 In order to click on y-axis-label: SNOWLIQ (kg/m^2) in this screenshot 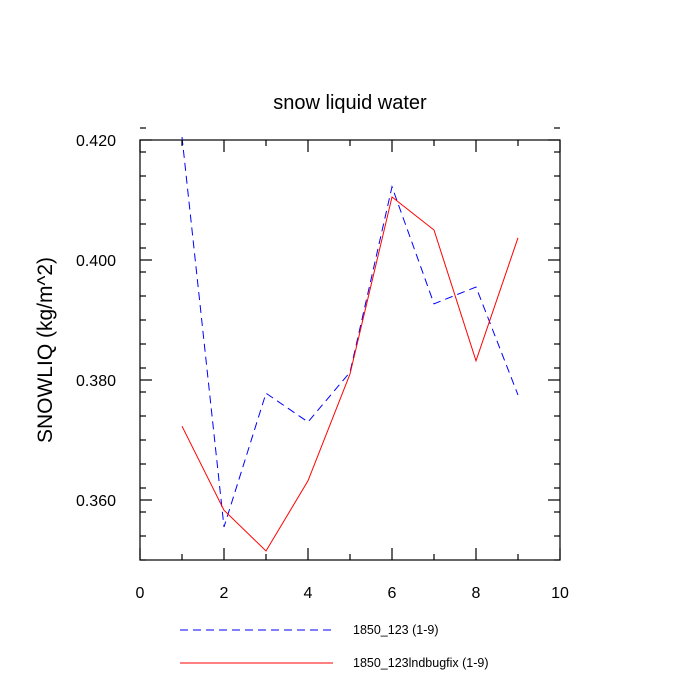, I will do `click(45, 350)`.